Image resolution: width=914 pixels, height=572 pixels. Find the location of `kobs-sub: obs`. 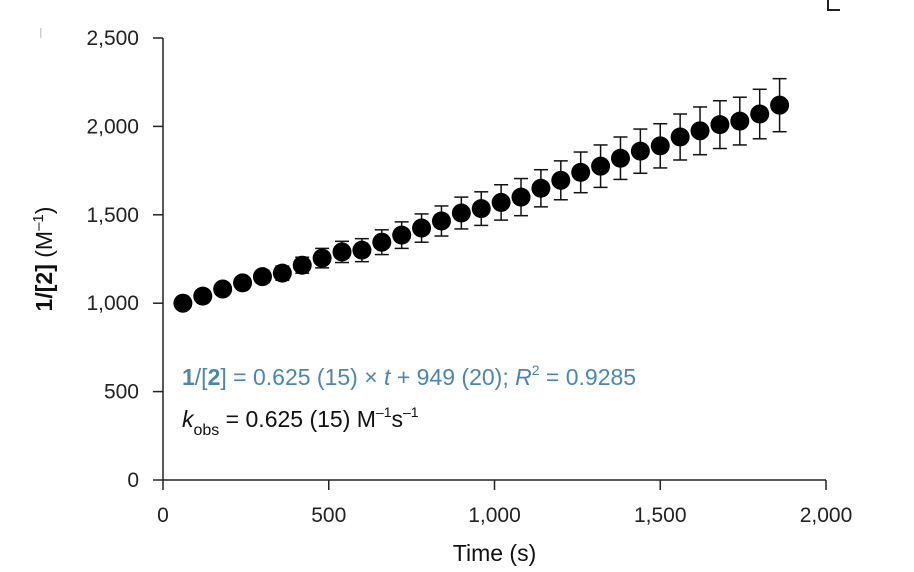

kobs-sub: obs is located at coordinates (207, 430).